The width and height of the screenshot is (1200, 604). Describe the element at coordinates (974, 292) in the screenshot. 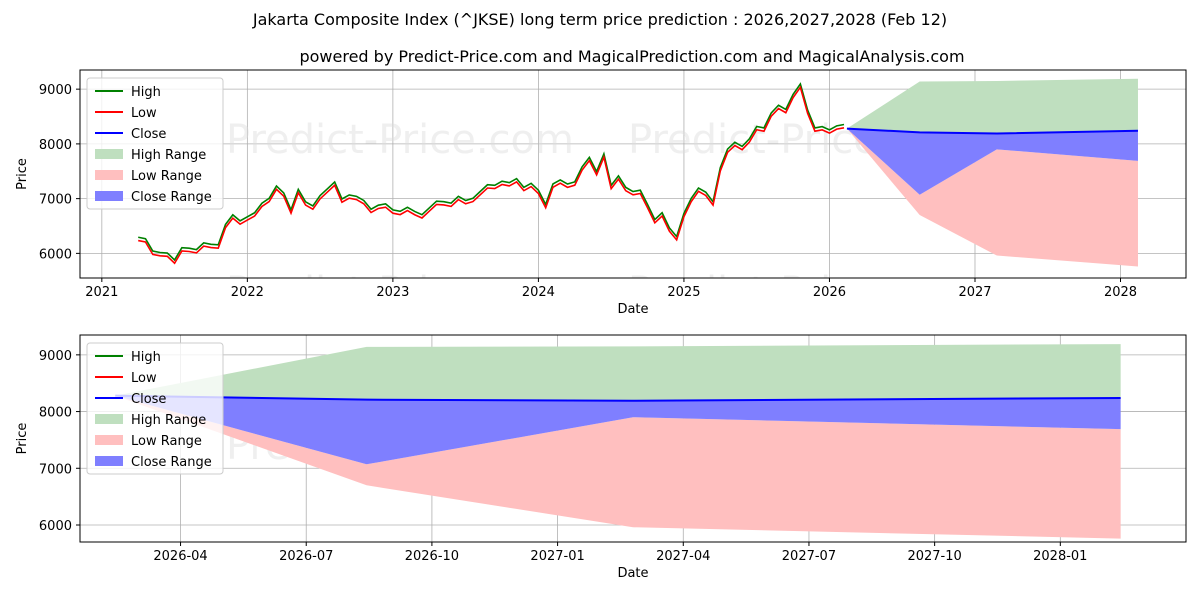

I see `x-tick-label: 2027` at that location.